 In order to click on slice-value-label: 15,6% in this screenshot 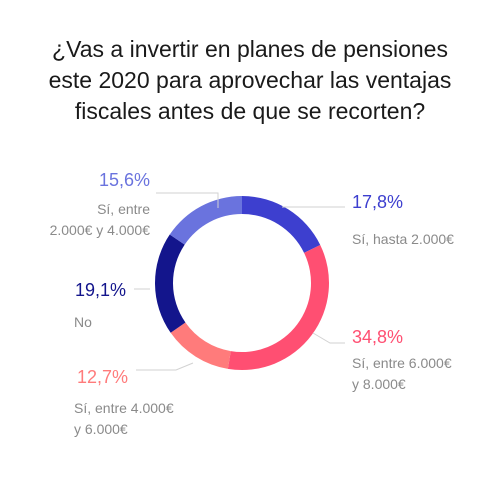, I will do `click(124, 180)`.